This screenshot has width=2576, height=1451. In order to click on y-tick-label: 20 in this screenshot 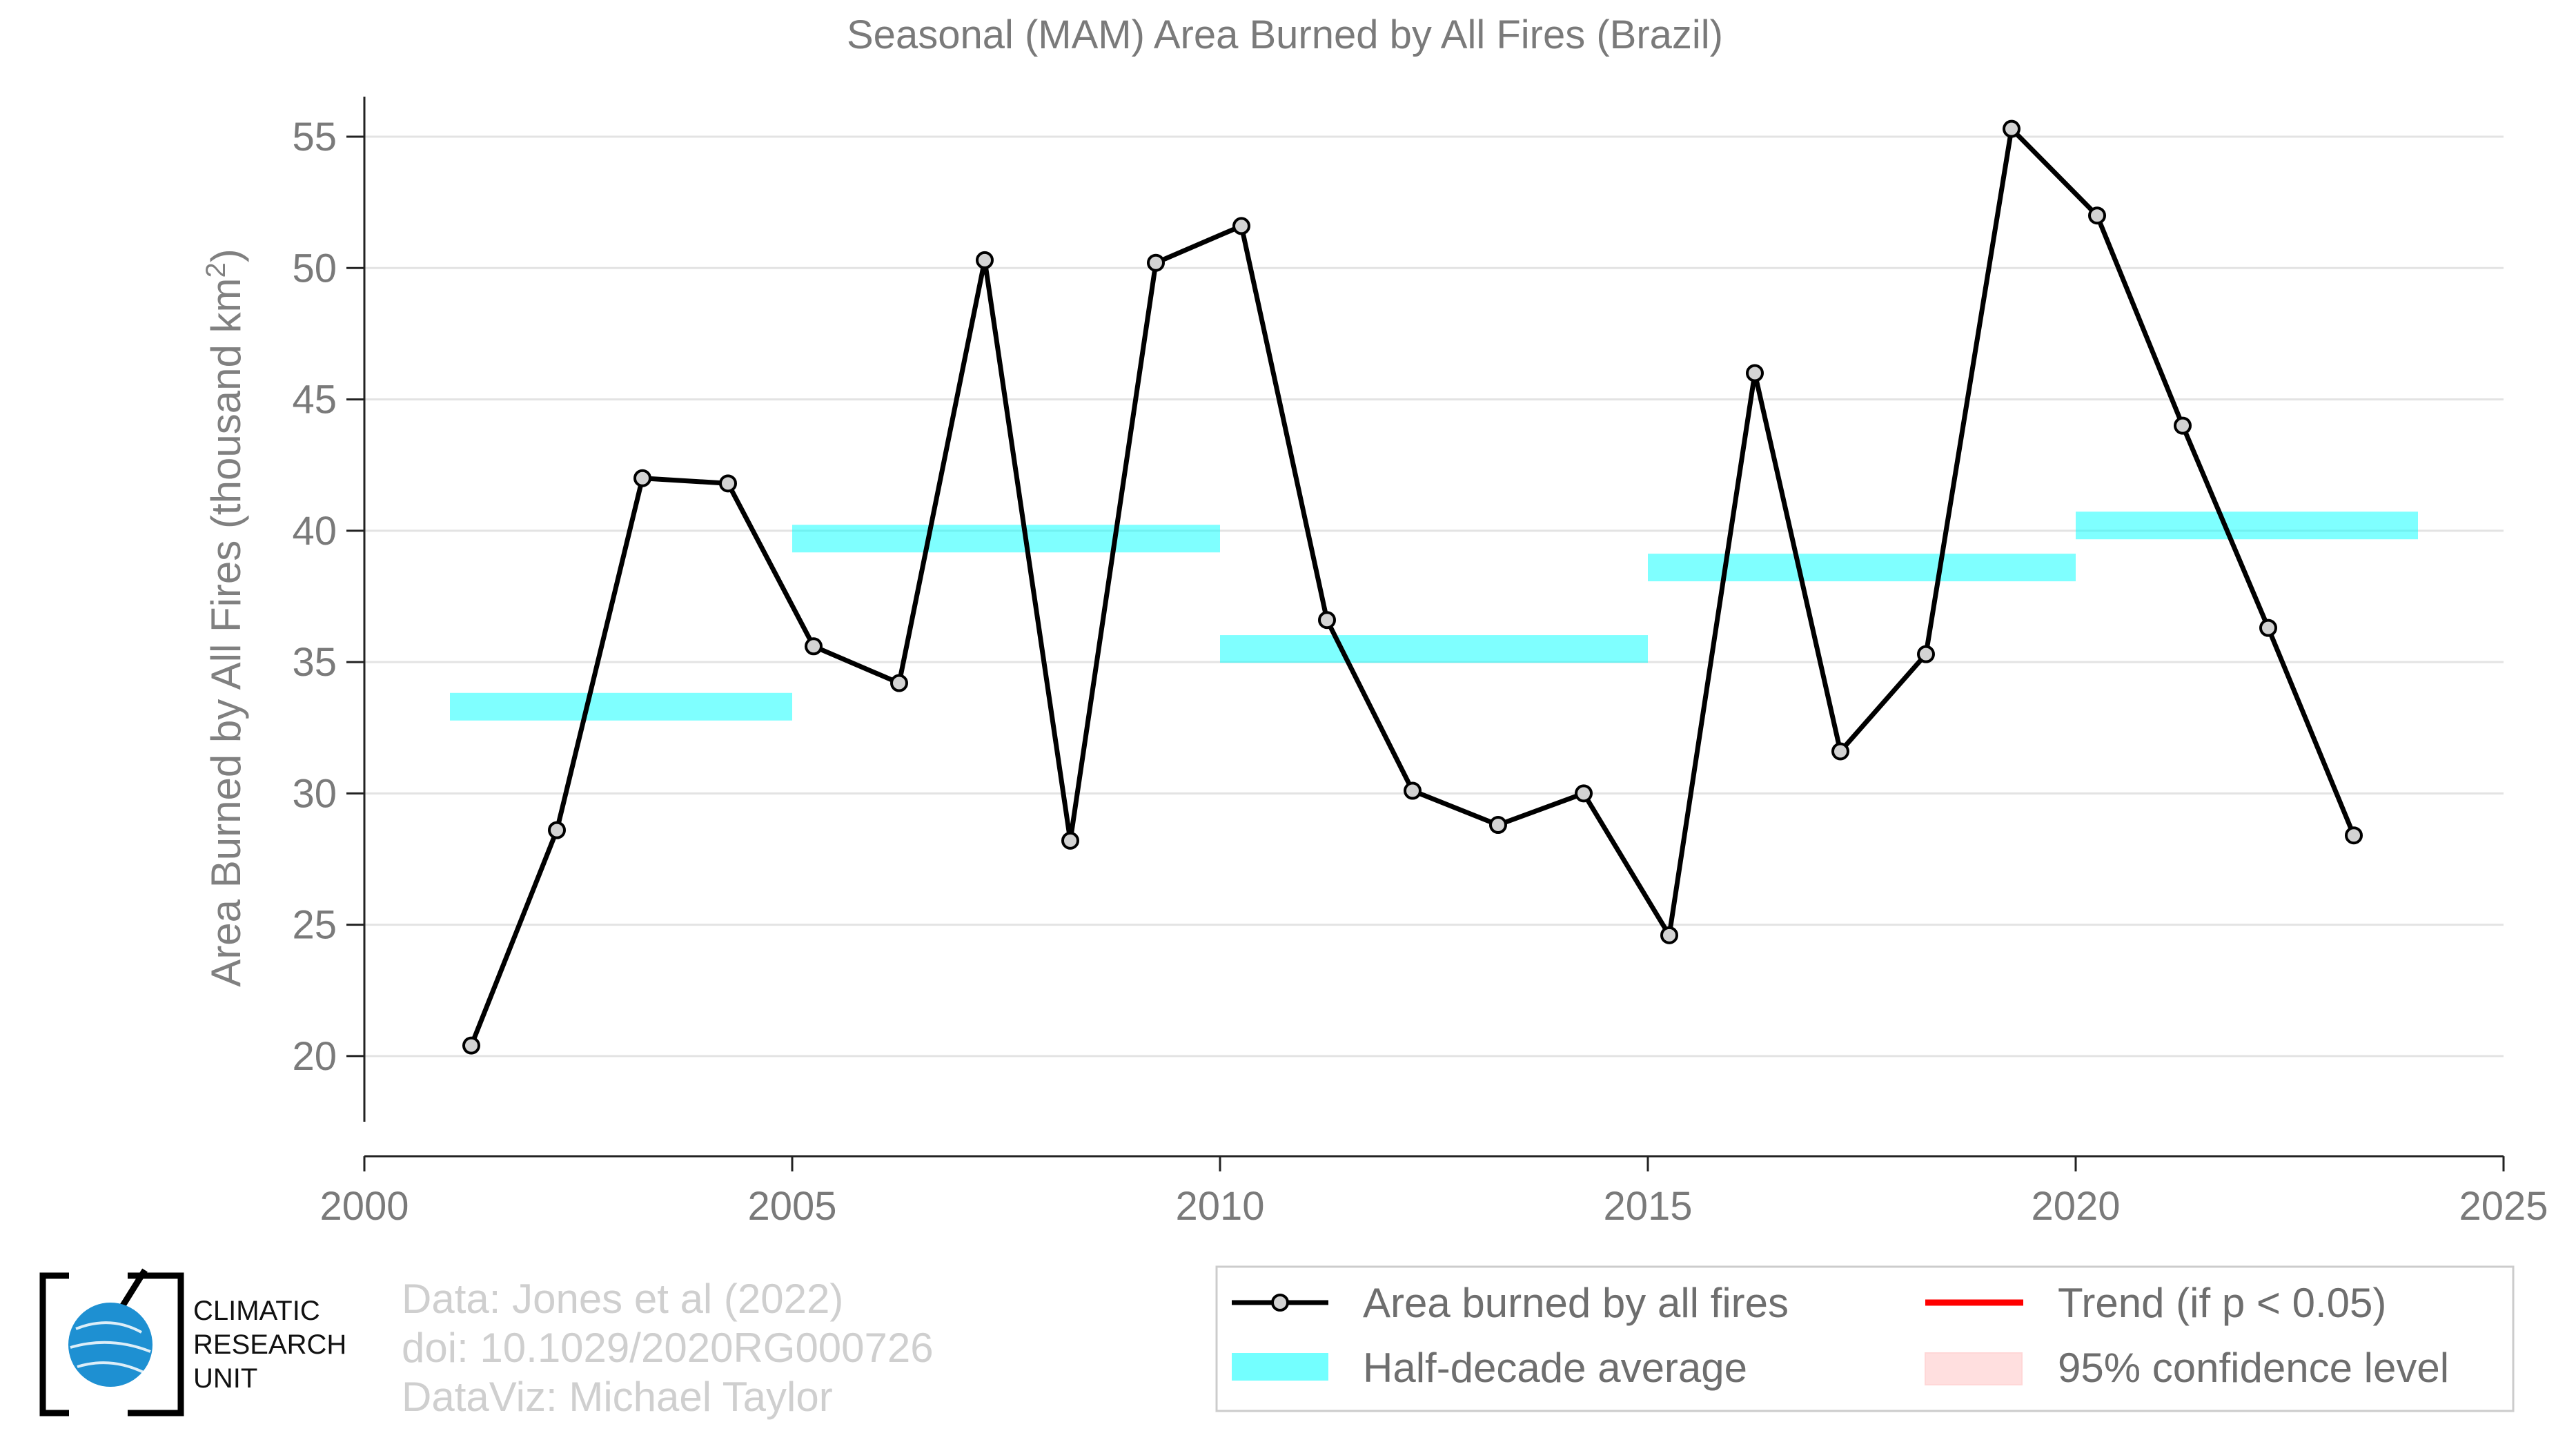, I will do `click(314, 1056)`.